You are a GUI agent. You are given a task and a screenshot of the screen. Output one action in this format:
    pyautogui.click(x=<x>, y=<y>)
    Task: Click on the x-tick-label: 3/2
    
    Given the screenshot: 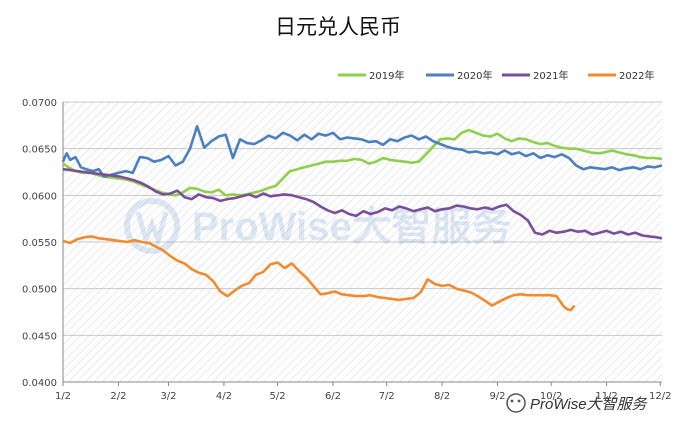 What is the action you would take?
    pyautogui.click(x=168, y=396)
    